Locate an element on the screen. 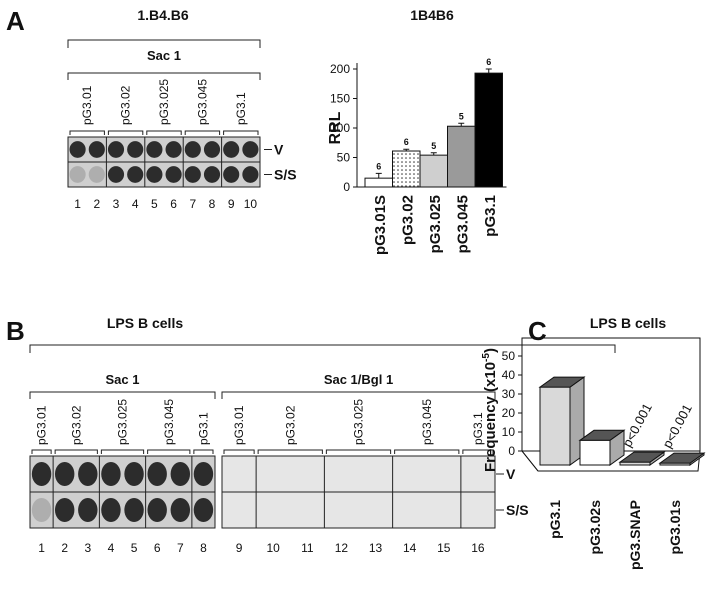  panel-letter: A is located at coordinates (15, 21).